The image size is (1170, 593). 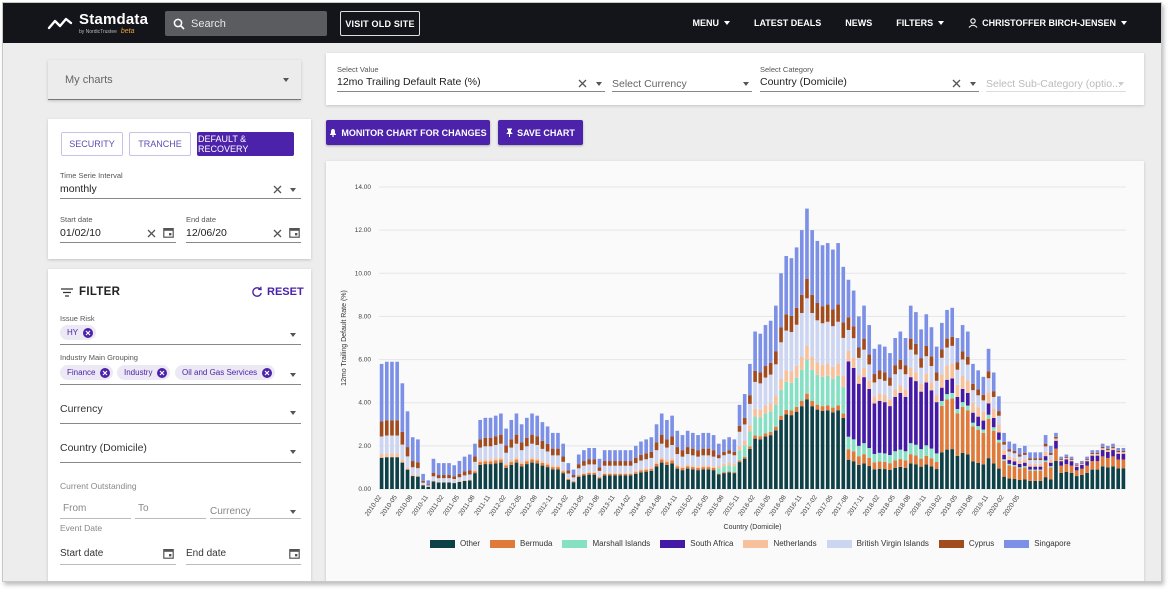 I want to click on outstanding-currency-select: Currency, so click(x=230, y=511).